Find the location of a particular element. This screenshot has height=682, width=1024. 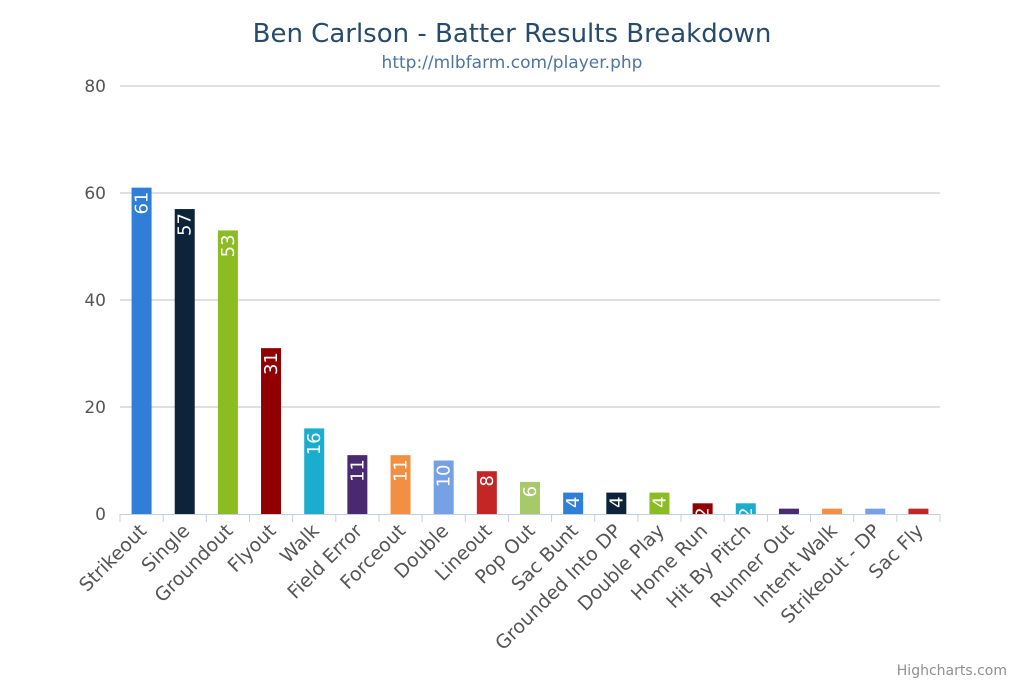

bar-double-play is located at coordinates (659, 503).